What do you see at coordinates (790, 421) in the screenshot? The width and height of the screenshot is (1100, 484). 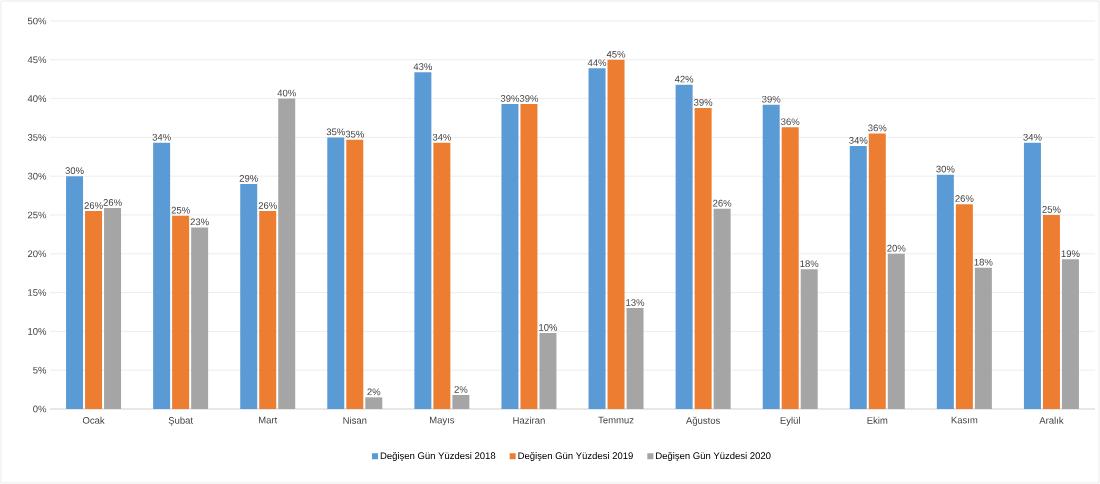 I see `x-tick-label: Eylül` at bounding box center [790, 421].